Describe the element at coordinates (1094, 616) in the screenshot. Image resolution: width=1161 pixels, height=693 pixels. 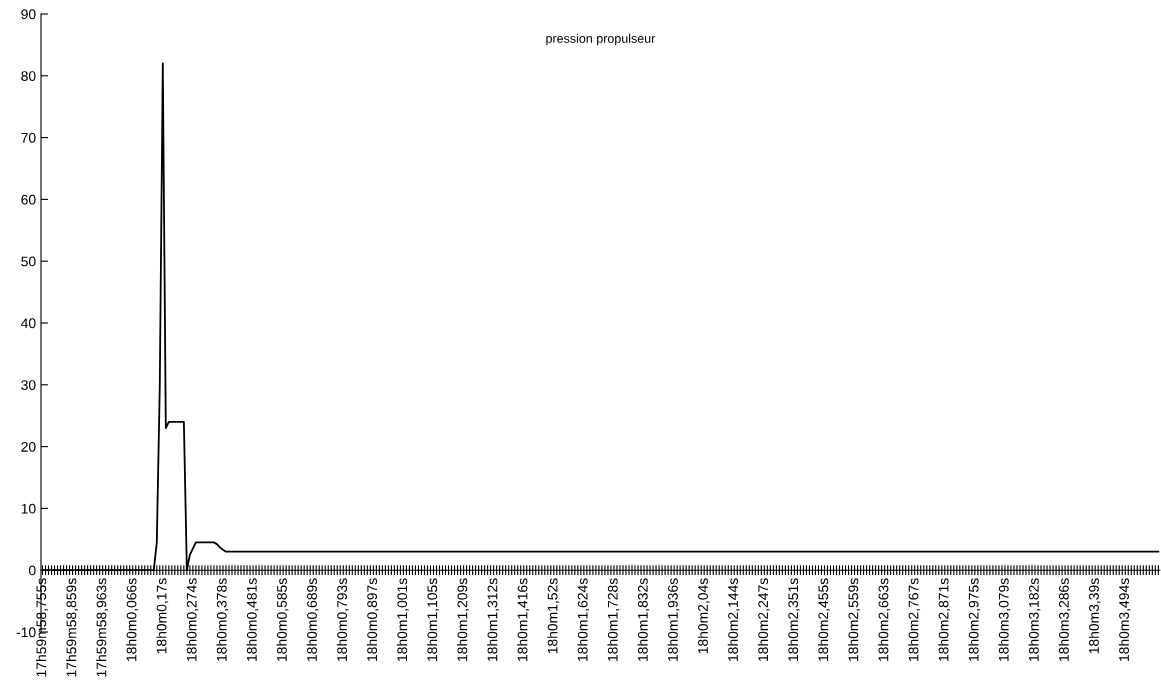
I see `x-tick-label: 18h0m3,39s` at that location.